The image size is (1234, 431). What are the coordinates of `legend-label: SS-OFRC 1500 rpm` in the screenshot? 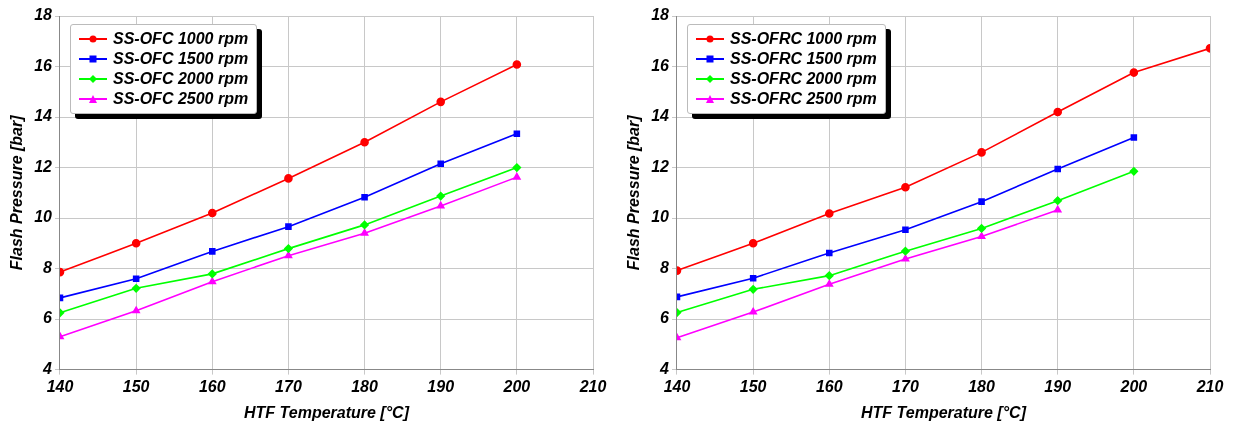 It's located at (803, 59).